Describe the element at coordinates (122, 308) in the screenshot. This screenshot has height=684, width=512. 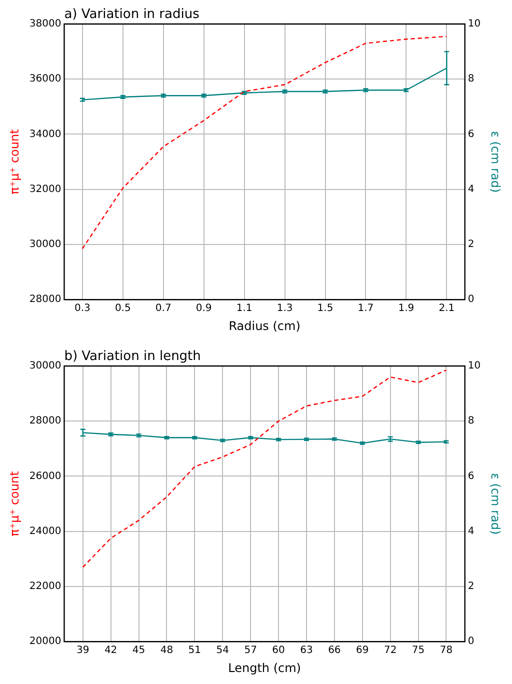
I see `x-tick-label: 0.5` at that location.